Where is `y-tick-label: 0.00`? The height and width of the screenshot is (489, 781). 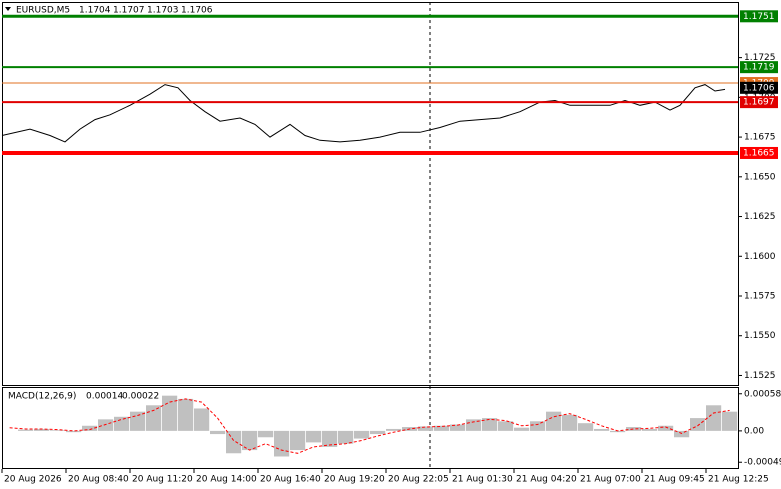 y-tick-label: 0.00 is located at coordinates (754, 431).